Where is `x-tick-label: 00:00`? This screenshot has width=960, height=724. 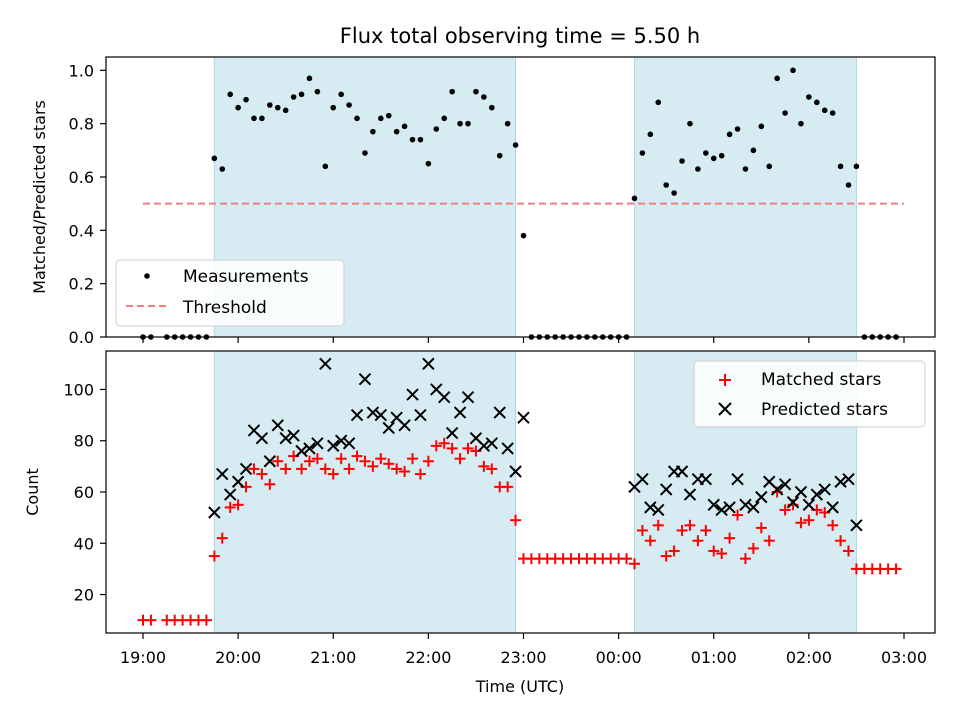
x-tick-label: 00:00 is located at coordinates (619, 657).